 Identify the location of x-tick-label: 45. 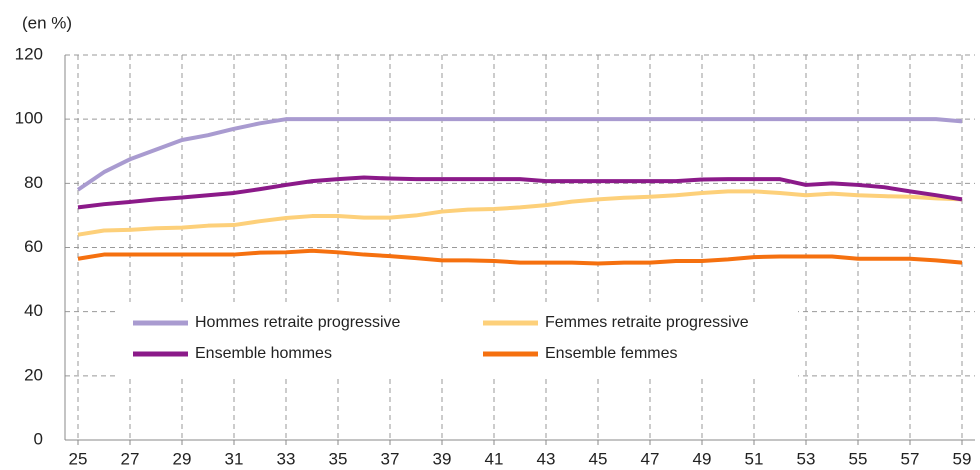
(598, 458).